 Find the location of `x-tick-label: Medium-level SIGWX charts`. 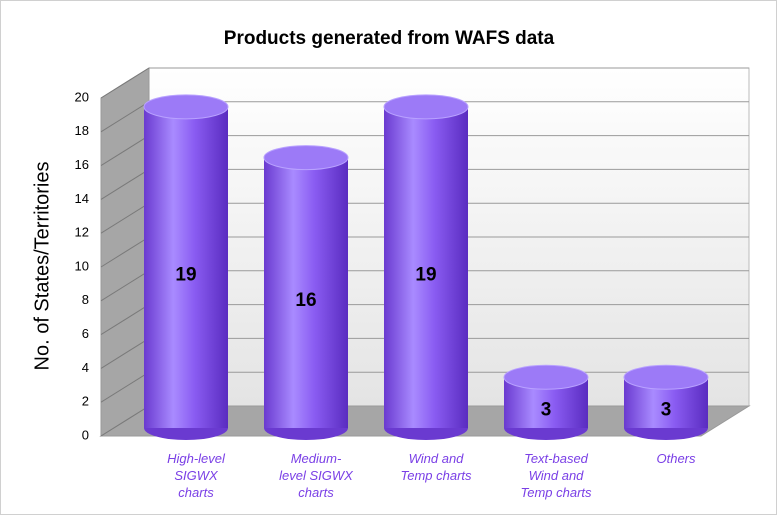

x-tick-label: Medium-level SIGWX charts is located at coordinates (316, 475).